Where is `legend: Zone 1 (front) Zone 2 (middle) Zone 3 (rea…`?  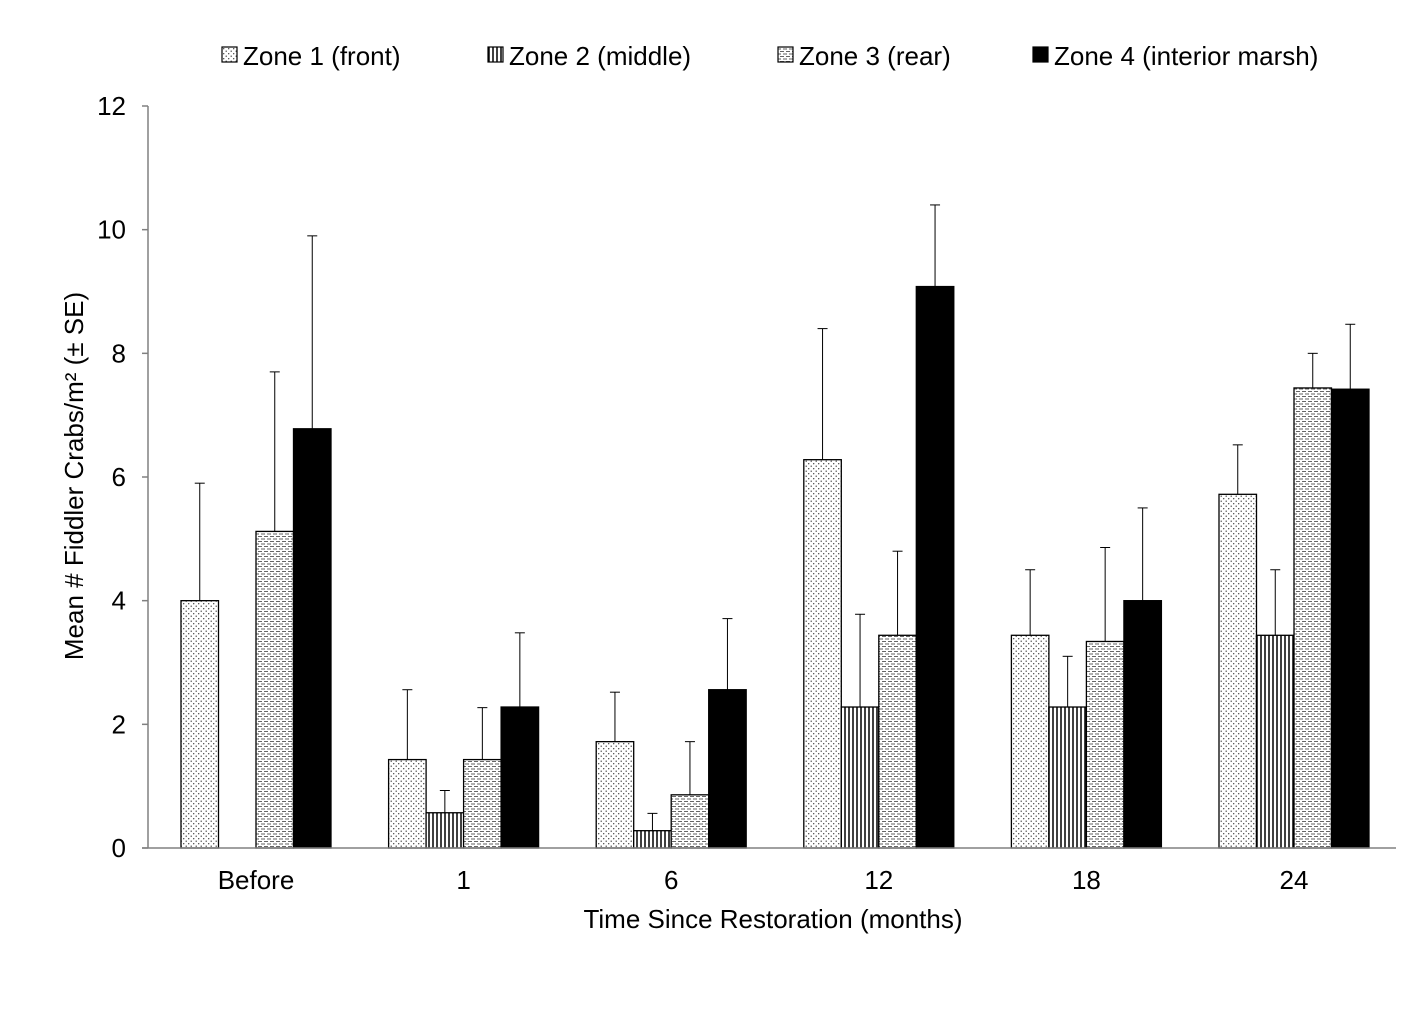 legend: Zone 1 (front) Zone 2 (middle) Zone 3 (rea… is located at coordinates (769, 56).